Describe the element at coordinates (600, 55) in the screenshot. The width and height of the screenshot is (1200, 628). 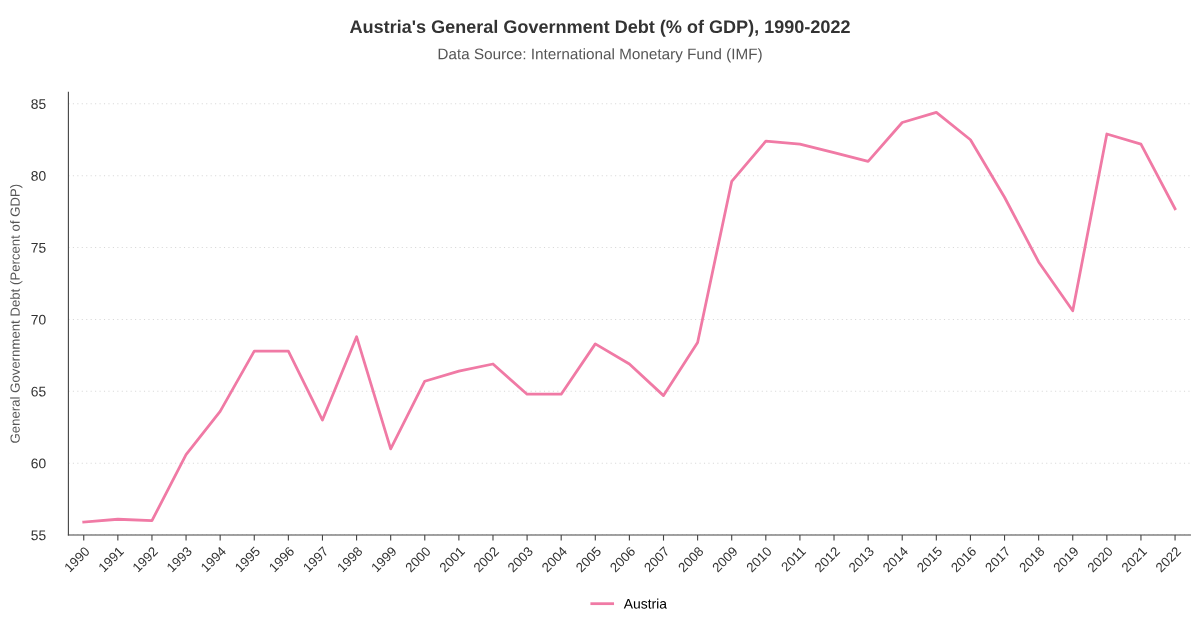
I see `chart-subtitle: Data Source: International Monetary Fund (IMF)` at that location.